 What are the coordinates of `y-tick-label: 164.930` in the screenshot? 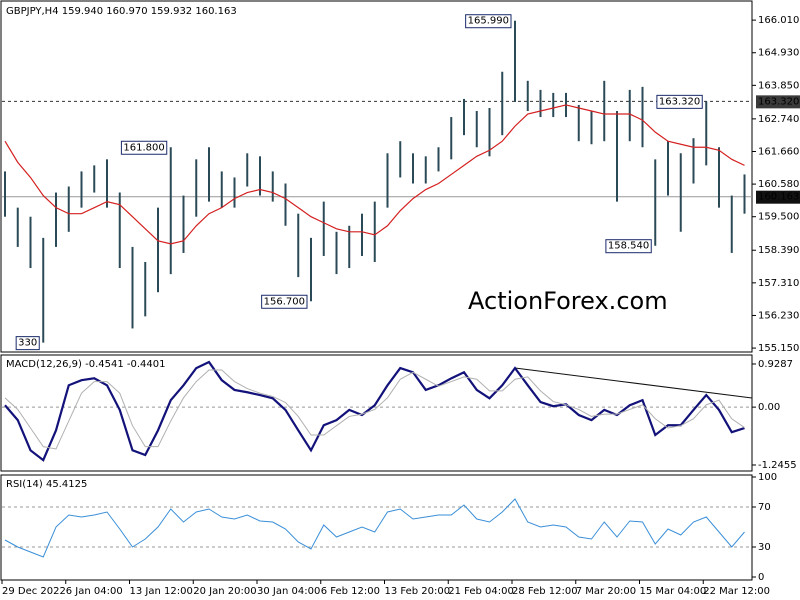 It's located at (778, 53).